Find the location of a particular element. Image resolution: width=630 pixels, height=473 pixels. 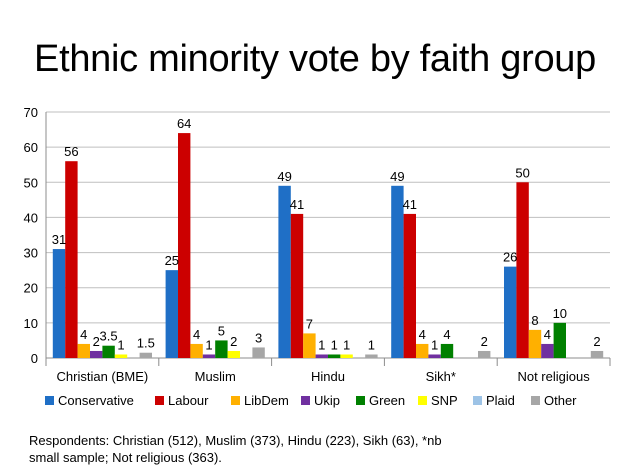

data-label: 1.5 is located at coordinates (146, 343).